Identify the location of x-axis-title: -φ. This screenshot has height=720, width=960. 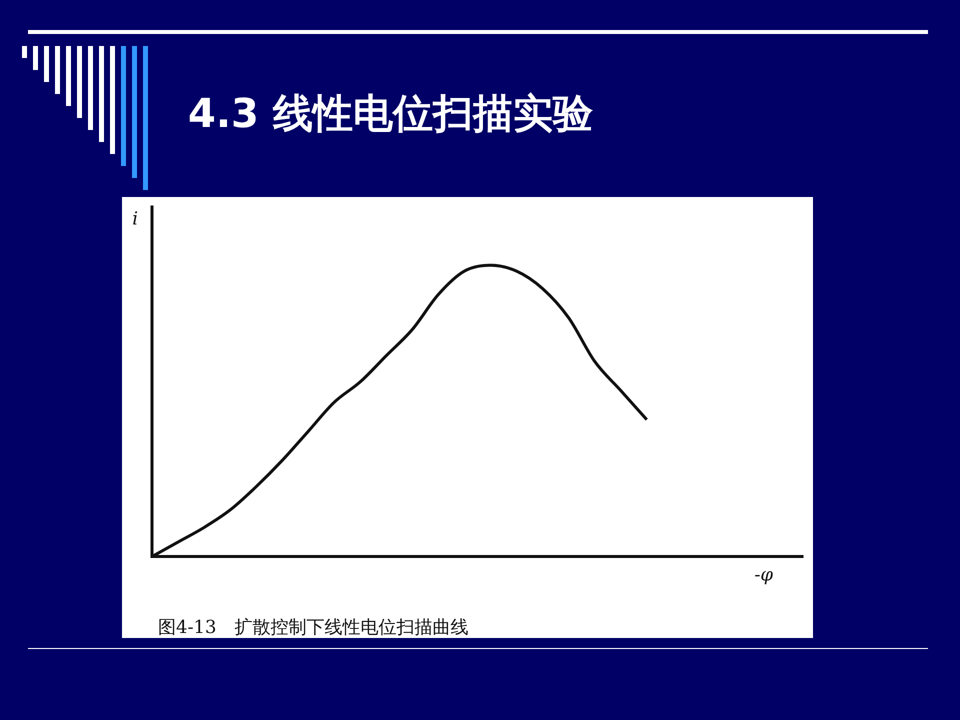
(764, 575).